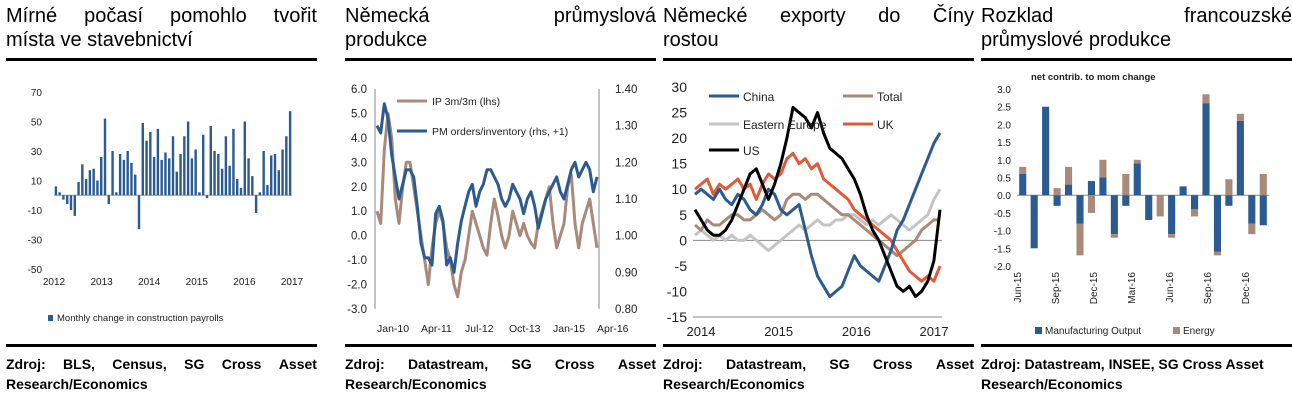 The width and height of the screenshot is (1292, 402). I want to click on legend-label: PM orders/inventory (rhs, +1), so click(500, 132).